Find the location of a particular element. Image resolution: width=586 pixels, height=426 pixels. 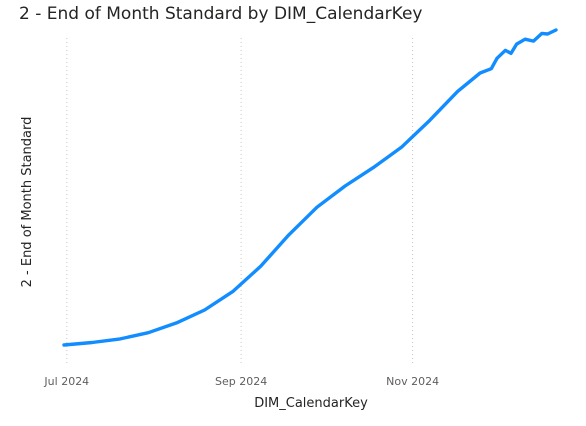

x-axis-title: DIM_CalendarKey is located at coordinates (311, 403).